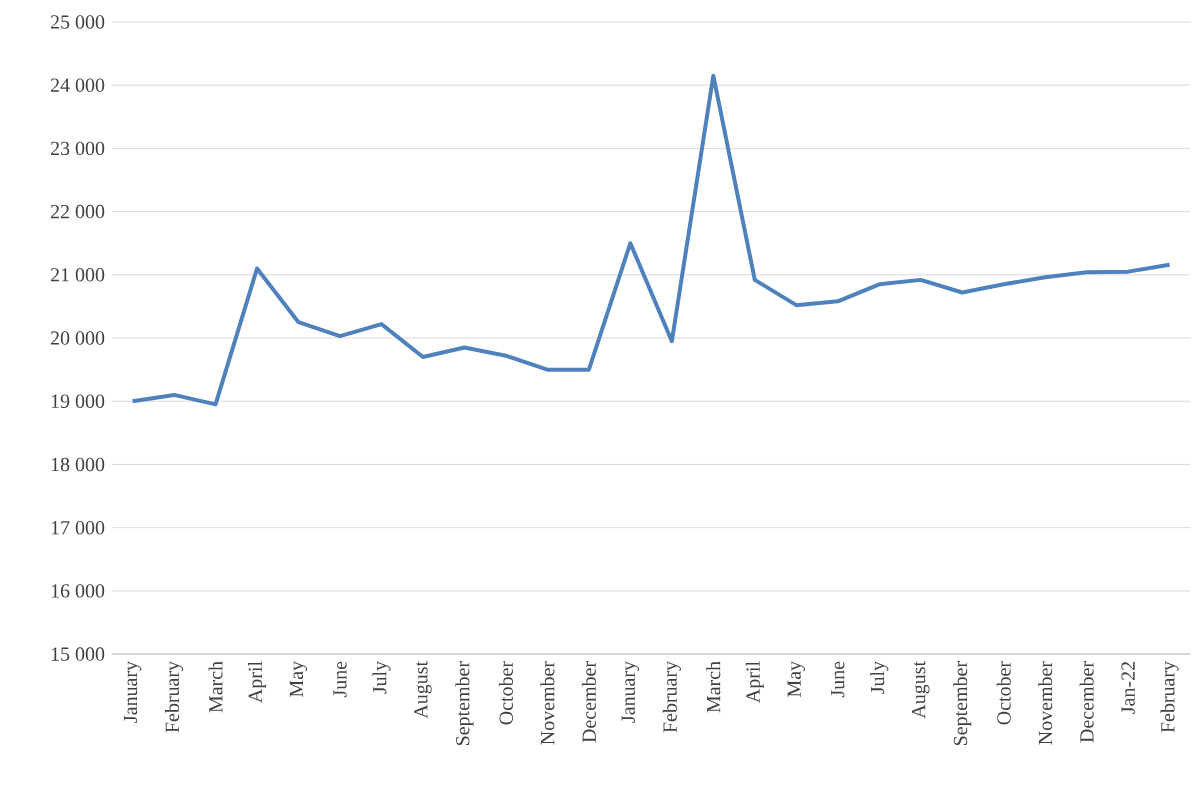 The image size is (1197, 790). Describe the element at coordinates (78, 527) in the screenshot. I see `y-tick-label: 17 000` at that location.